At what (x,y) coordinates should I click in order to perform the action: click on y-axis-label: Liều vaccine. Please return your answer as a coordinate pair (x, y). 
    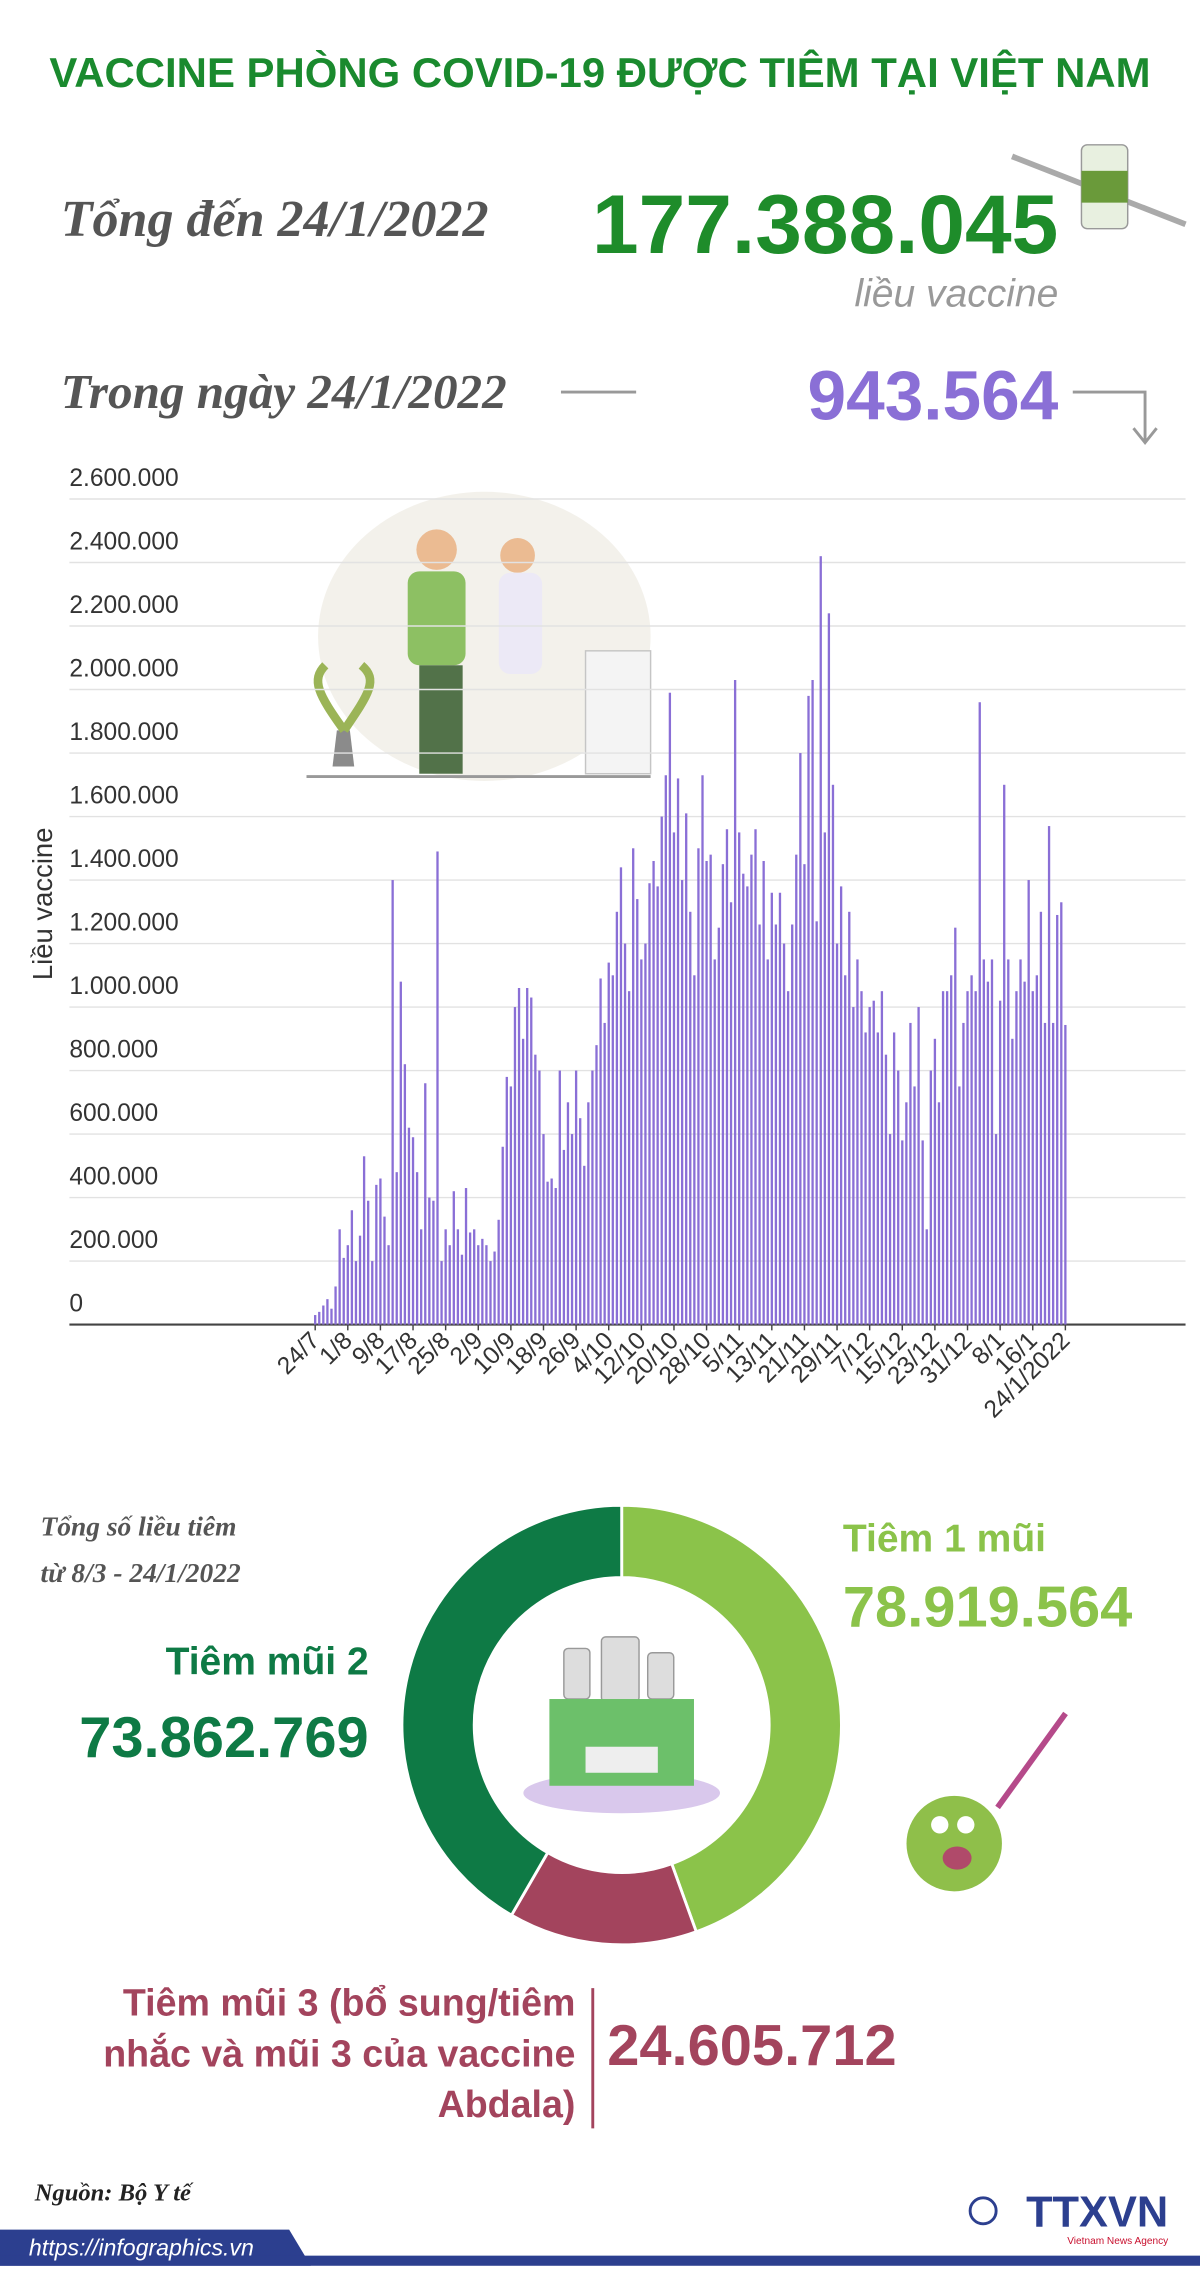
    Looking at the image, I should click on (42, 904).